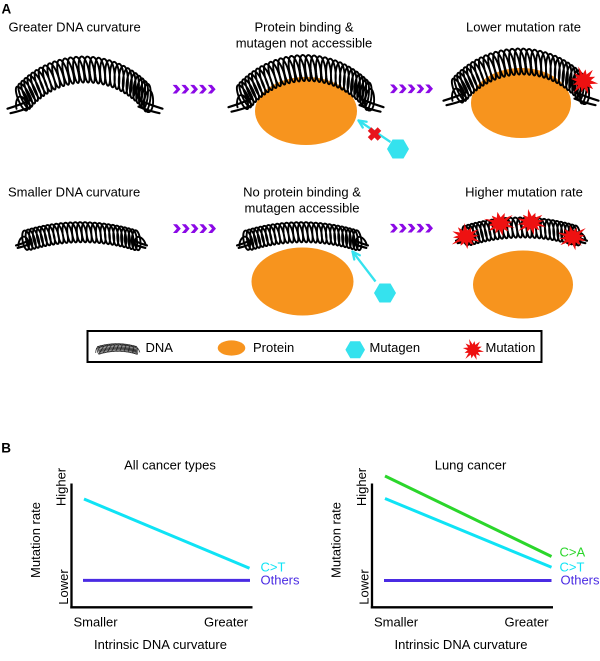  Describe the element at coordinates (170, 465) in the screenshot. I see `svg-text: All cancer types` at that location.